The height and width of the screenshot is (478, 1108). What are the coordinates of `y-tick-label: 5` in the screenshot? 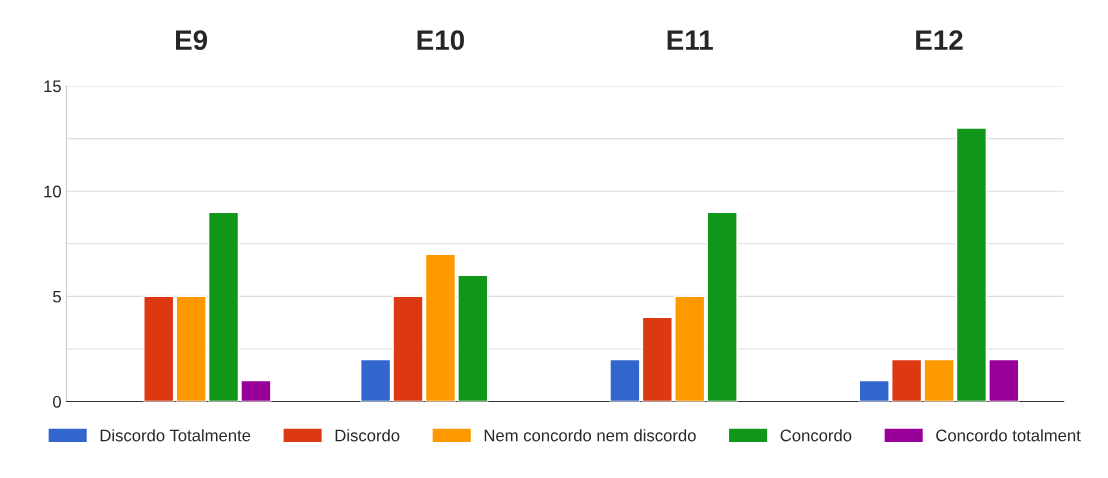 It's located at (57, 296).